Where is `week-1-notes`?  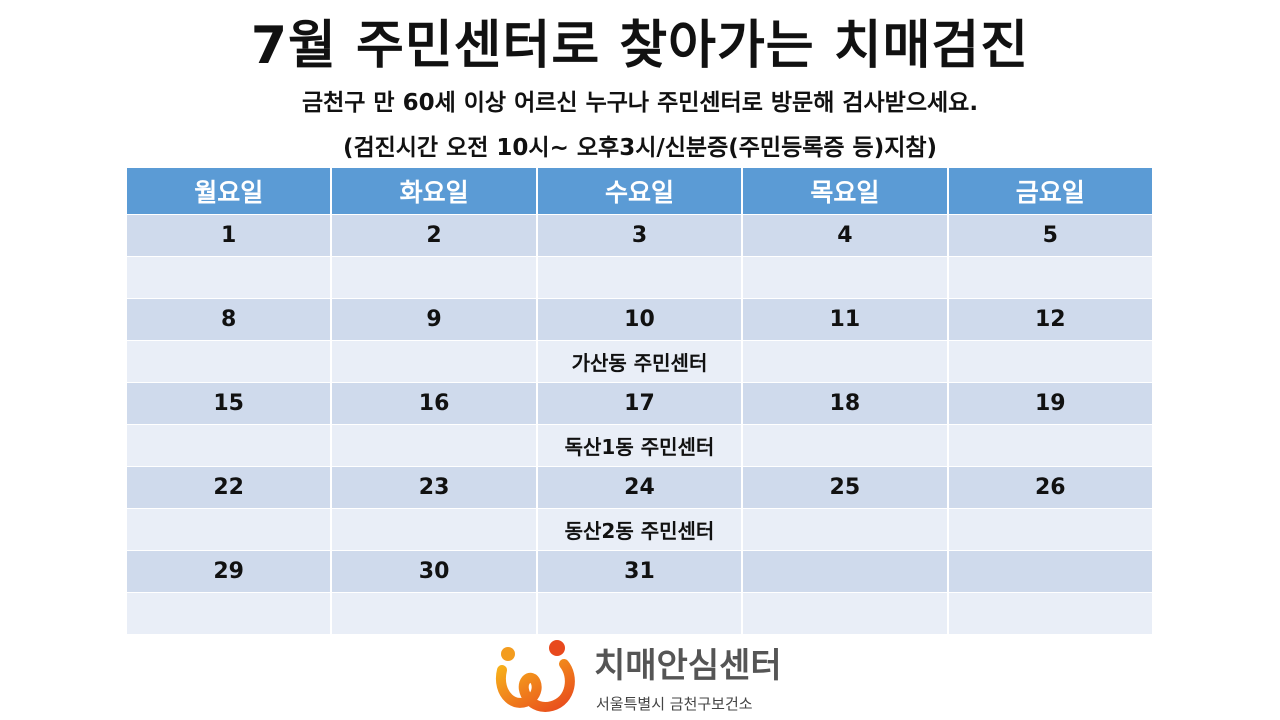 week-1-notes is located at coordinates (639, 277).